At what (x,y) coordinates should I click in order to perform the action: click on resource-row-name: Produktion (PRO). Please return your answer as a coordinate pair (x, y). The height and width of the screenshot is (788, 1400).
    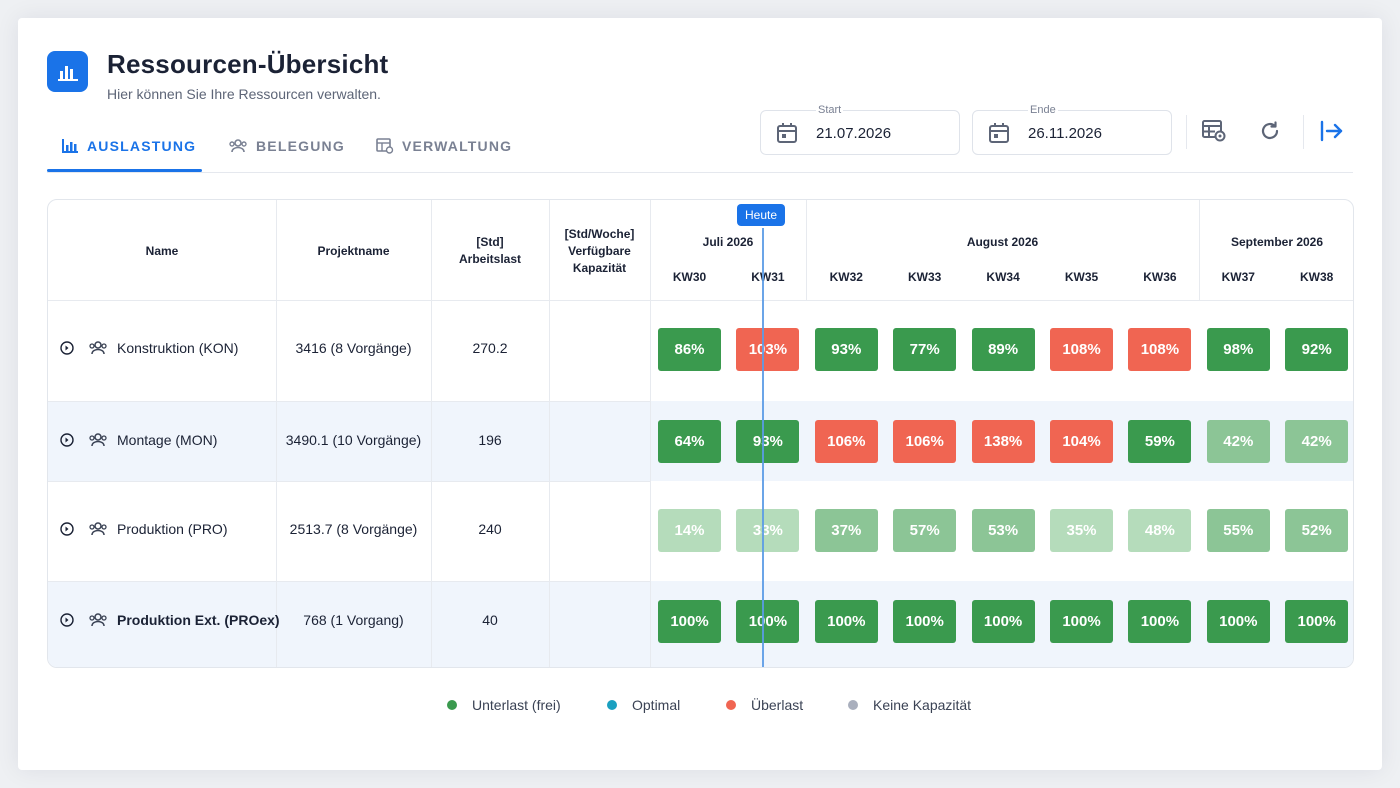
    Looking at the image, I should click on (143, 529).